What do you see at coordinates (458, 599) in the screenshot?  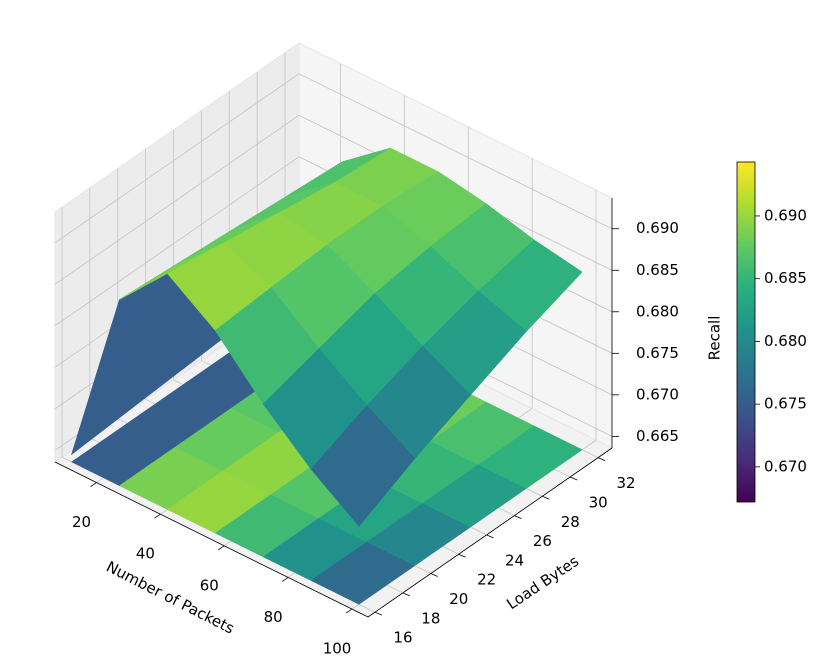 I see `y-tick-label: 20` at bounding box center [458, 599].